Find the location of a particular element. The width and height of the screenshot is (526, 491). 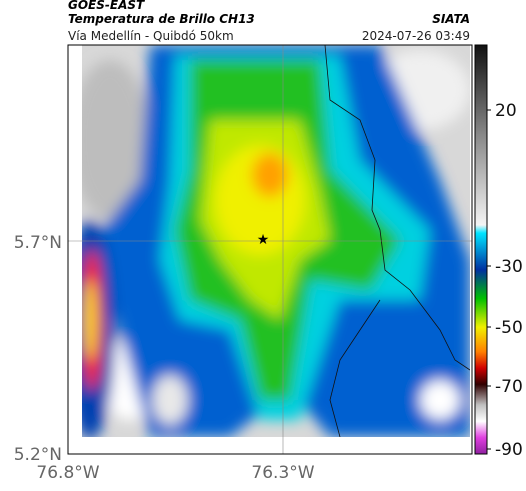

colorbar is located at coordinates (481, 249).